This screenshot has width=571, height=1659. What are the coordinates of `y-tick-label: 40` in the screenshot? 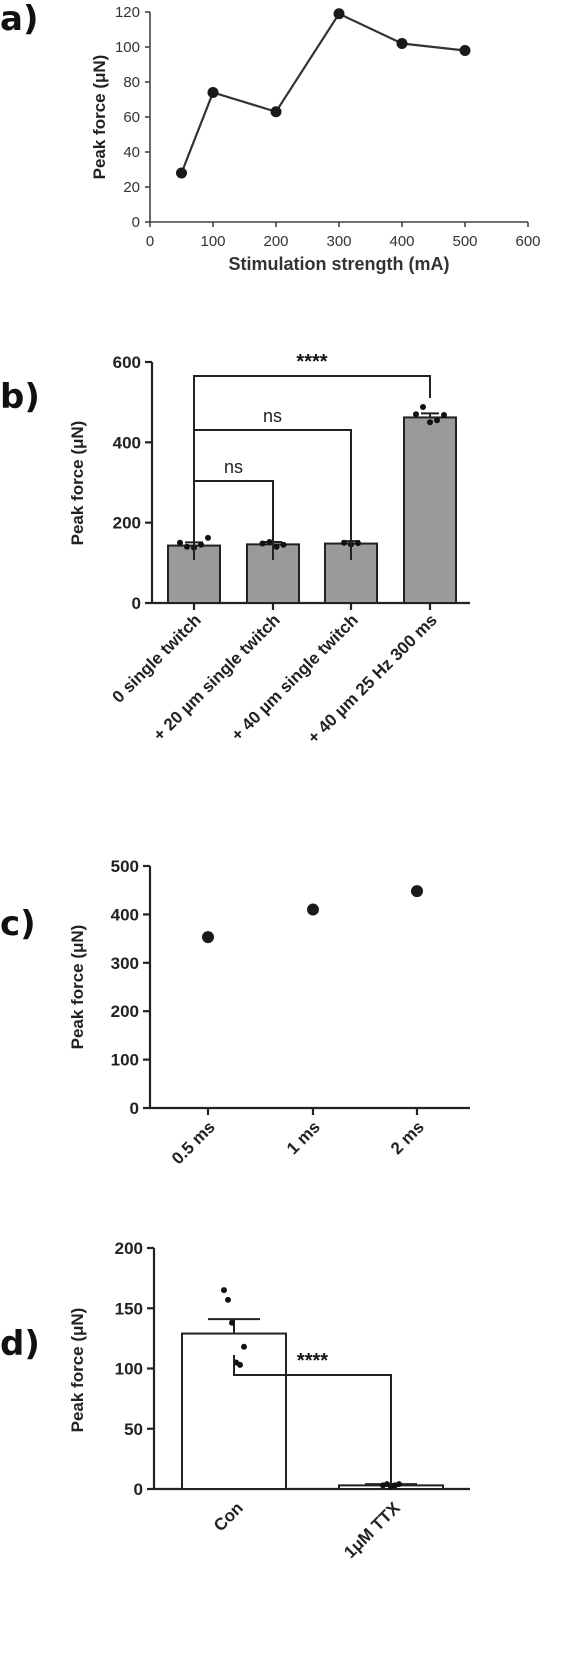 It's located at (131, 152).